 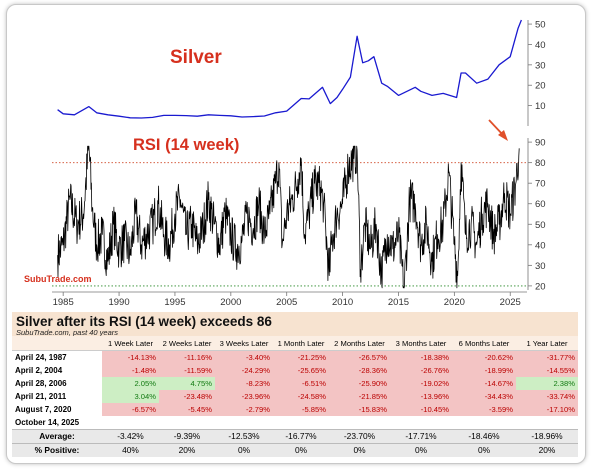 I want to click on summary-cell: -18.96%, so click(x=547, y=436).